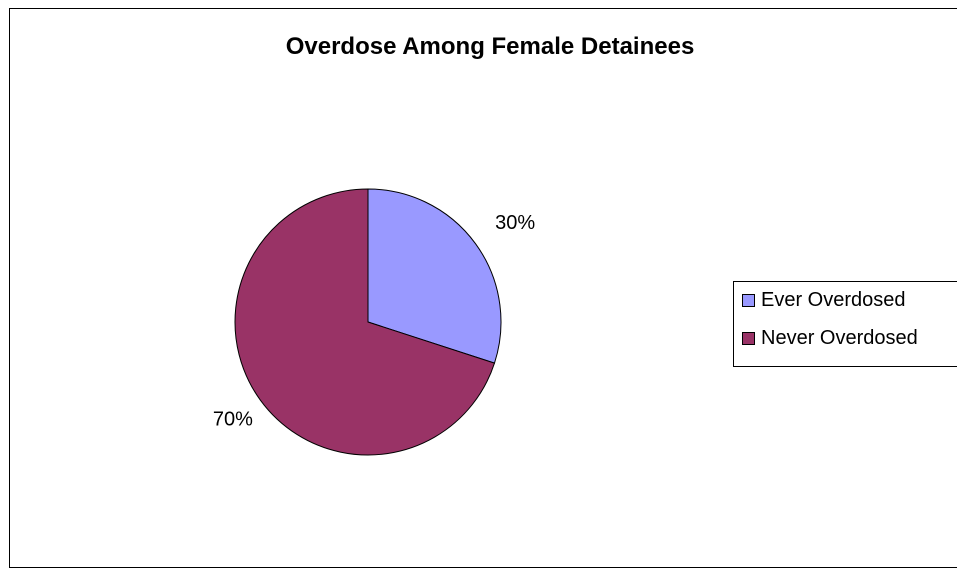 The height and width of the screenshot is (568, 957). What do you see at coordinates (839, 337) in the screenshot?
I see `legend-label-never-overdosed: Never Overdosed` at bounding box center [839, 337].